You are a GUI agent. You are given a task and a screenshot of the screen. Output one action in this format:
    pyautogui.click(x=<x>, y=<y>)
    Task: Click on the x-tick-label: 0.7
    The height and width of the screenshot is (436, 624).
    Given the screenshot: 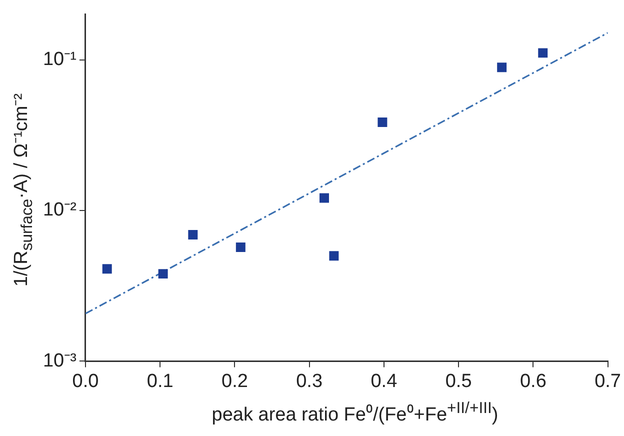 What is the action you would take?
    pyautogui.click(x=608, y=381)
    